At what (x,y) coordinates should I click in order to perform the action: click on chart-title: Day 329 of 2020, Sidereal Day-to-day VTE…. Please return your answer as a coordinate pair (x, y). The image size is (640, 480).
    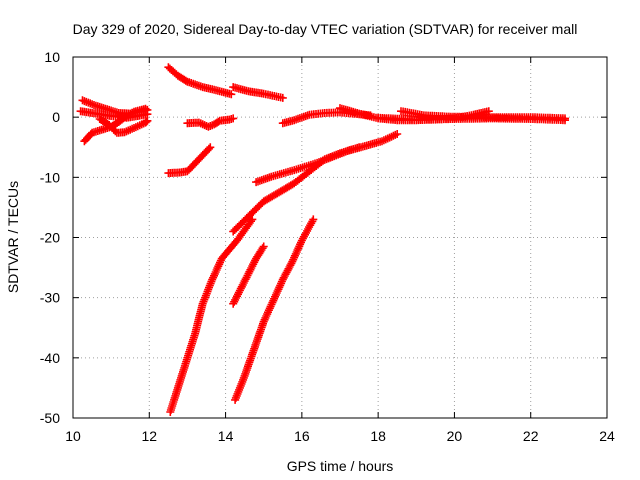
    Looking at the image, I should click on (325, 29).